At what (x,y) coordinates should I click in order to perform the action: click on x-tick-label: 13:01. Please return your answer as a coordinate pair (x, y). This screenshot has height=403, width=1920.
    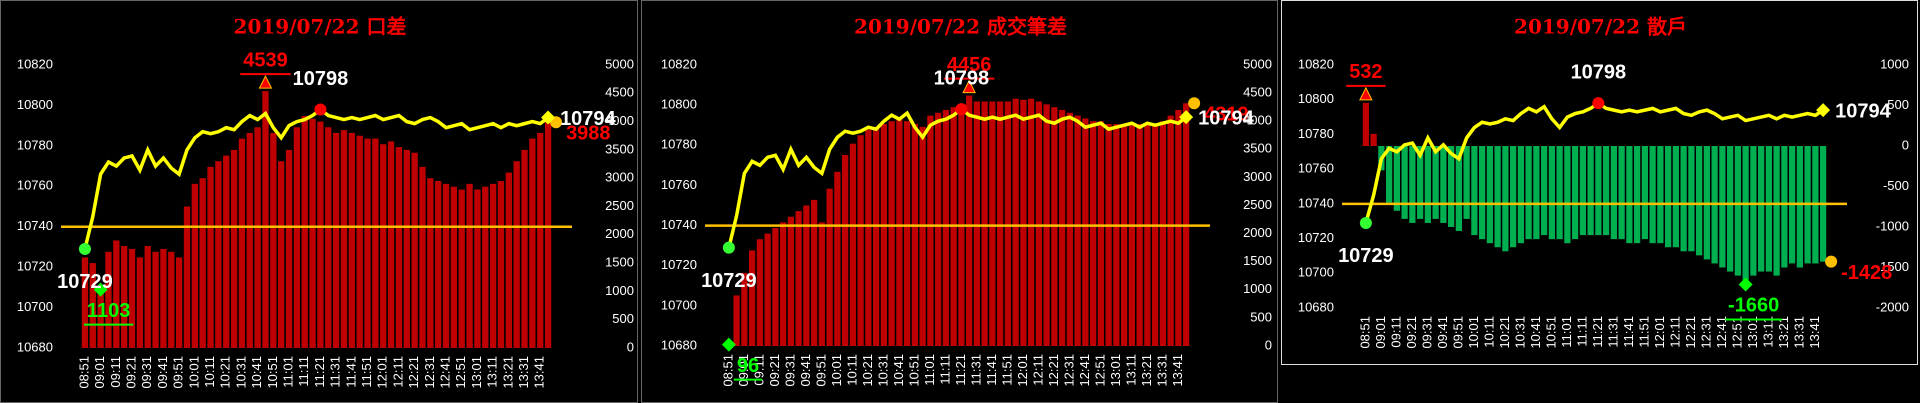
    Looking at the image, I should click on (476, 372).